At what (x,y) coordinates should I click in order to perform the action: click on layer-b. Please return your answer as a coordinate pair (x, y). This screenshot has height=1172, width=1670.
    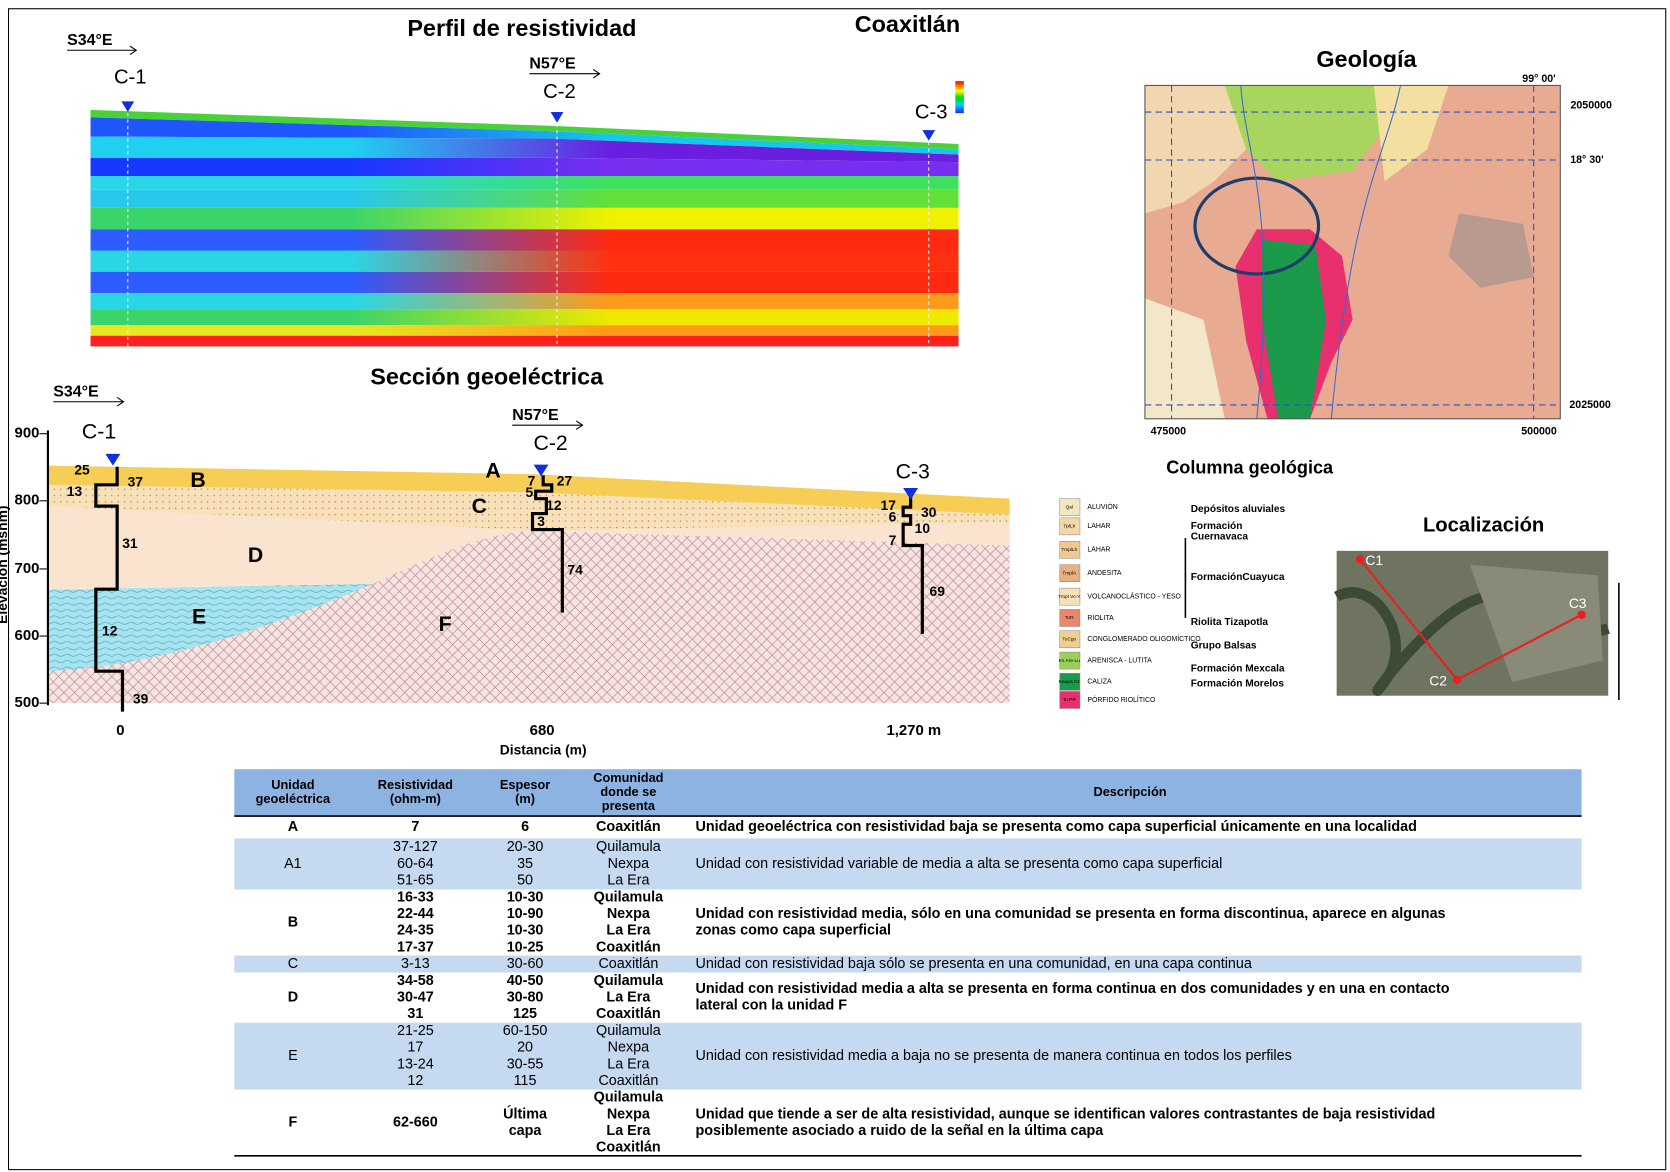
    Looking at the image, I should click on (528, 490).